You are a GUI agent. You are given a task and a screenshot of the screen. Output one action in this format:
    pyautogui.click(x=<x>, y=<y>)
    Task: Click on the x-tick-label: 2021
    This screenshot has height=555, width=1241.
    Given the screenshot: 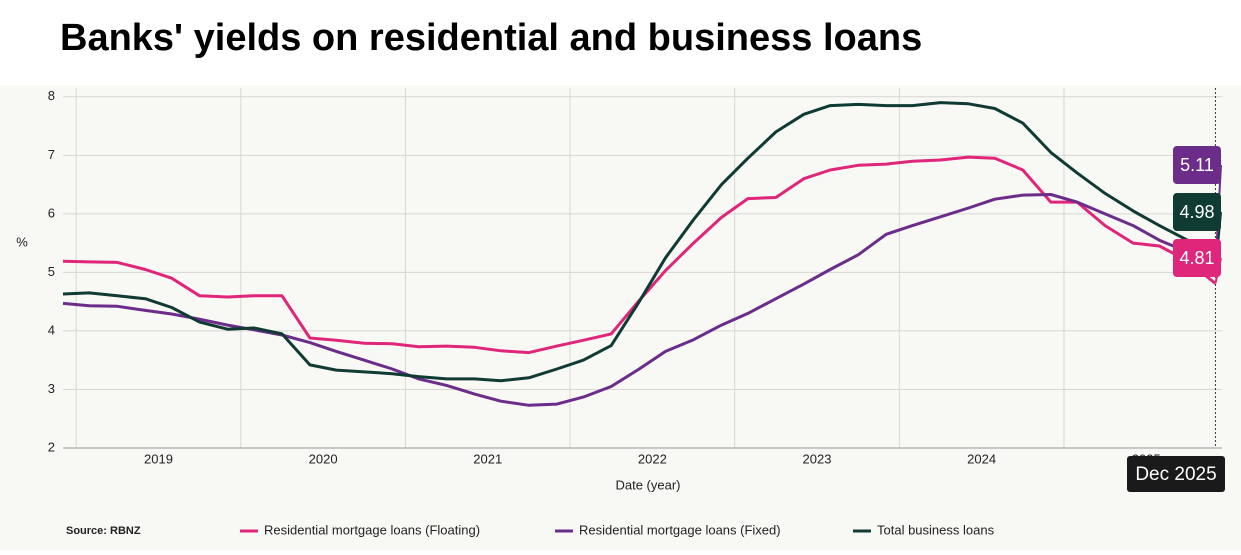 What is the action you would take?
    pyautogui.click(x=487, y=458)
    